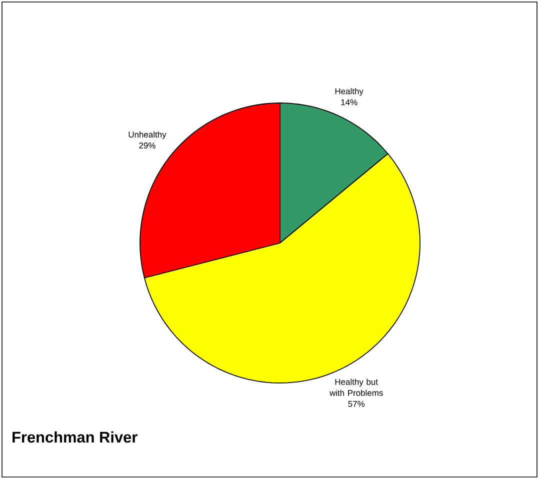  I want to click on data-label: 14%, so click(349, 102).